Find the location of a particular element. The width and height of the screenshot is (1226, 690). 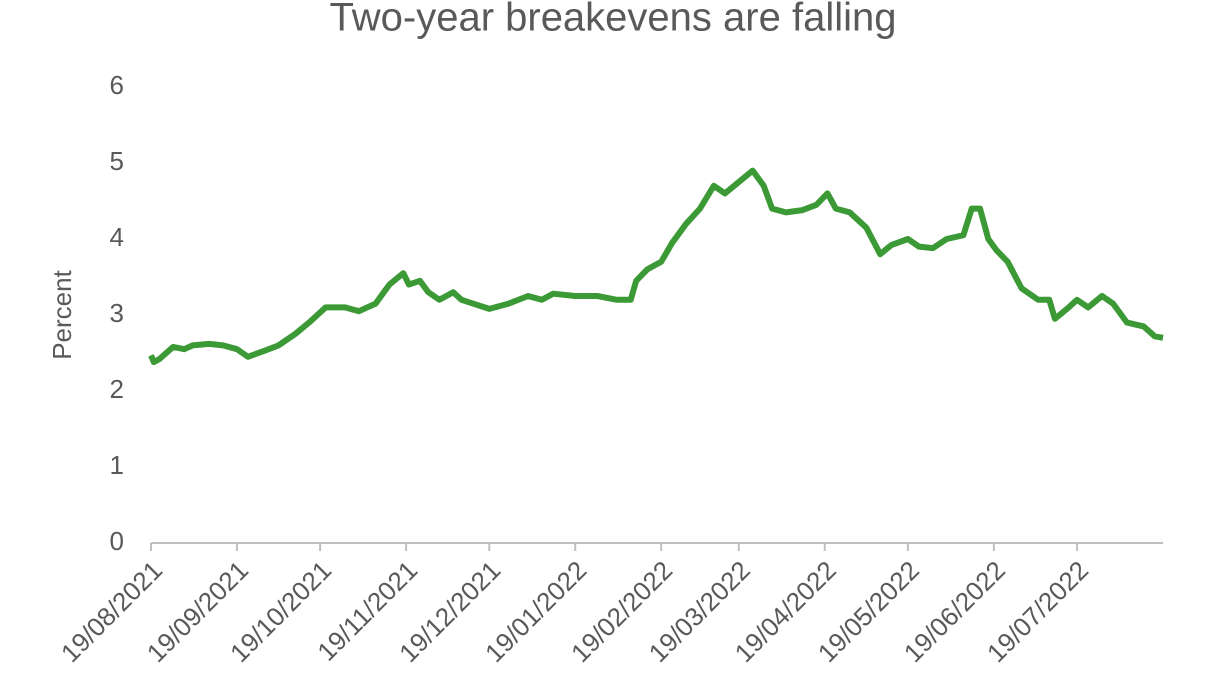

y-tick-label: 6 is located at coordinates (117, 85).